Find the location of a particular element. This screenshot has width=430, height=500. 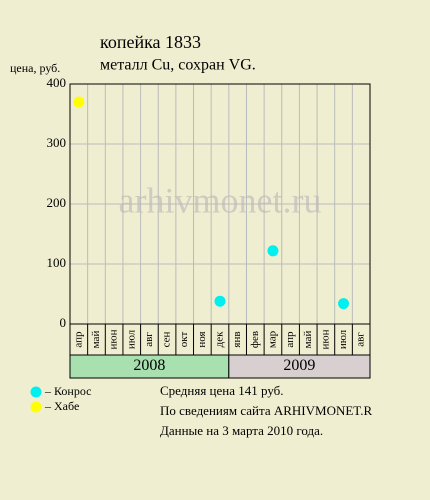

chart-subtitle: металл Cu, сохран VG. is located at coordinates (178, 65).